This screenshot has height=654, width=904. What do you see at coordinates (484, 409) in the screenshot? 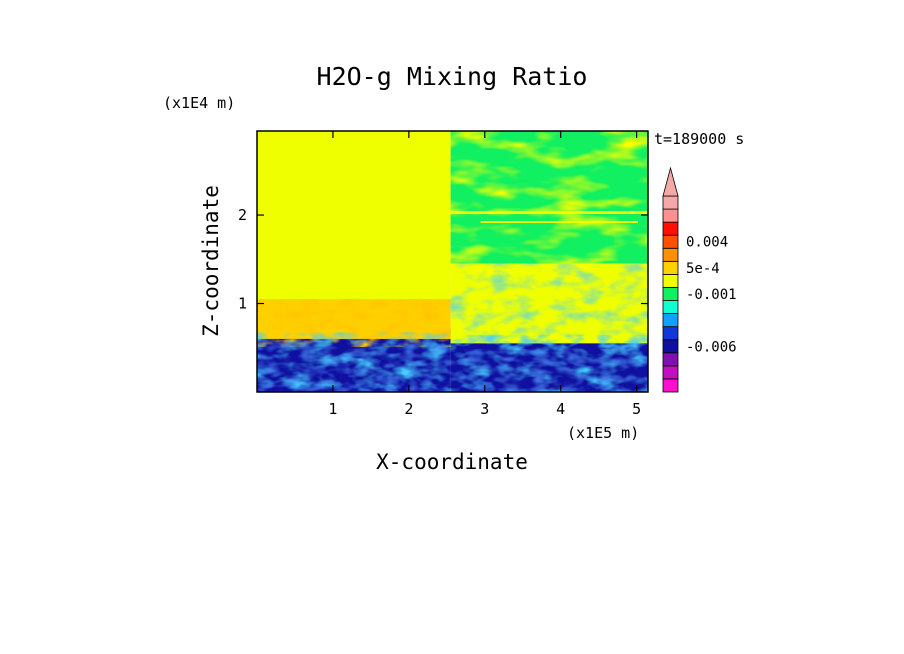
I see `x-tick-label-2: 3` at bounding box center [484, 409].